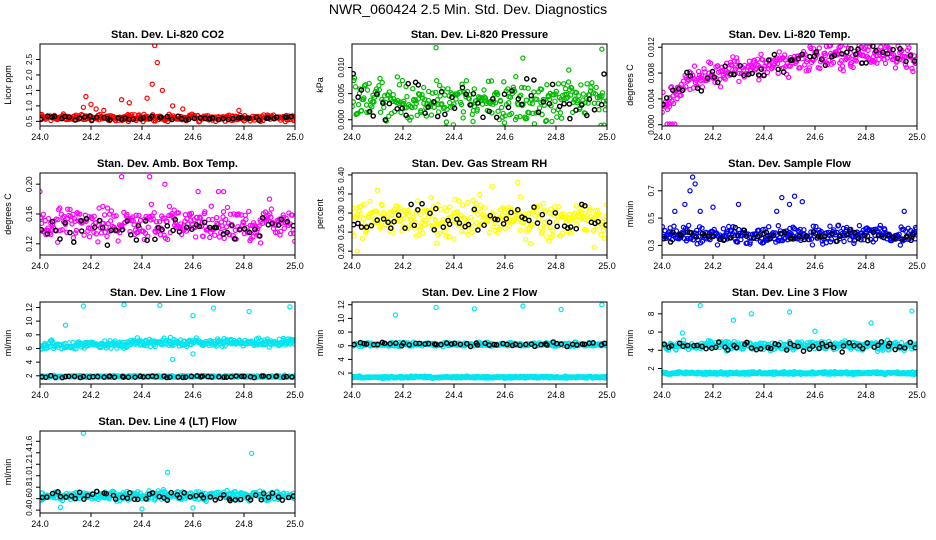 This screenshot has width=936, height=540. Describe the element at coordinates (789, 85) in the screenshot. I see `plot-frame` at that location.